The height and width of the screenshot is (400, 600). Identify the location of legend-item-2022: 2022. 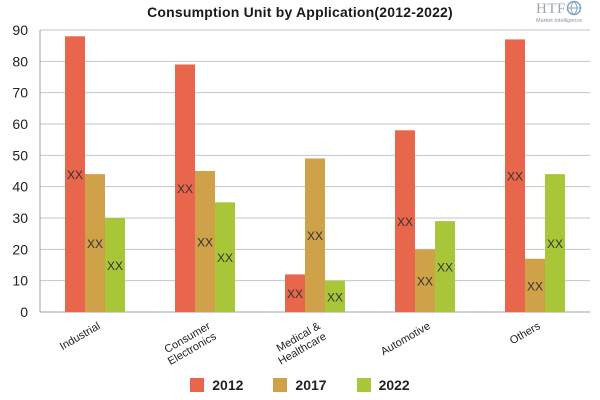
(383, 385).